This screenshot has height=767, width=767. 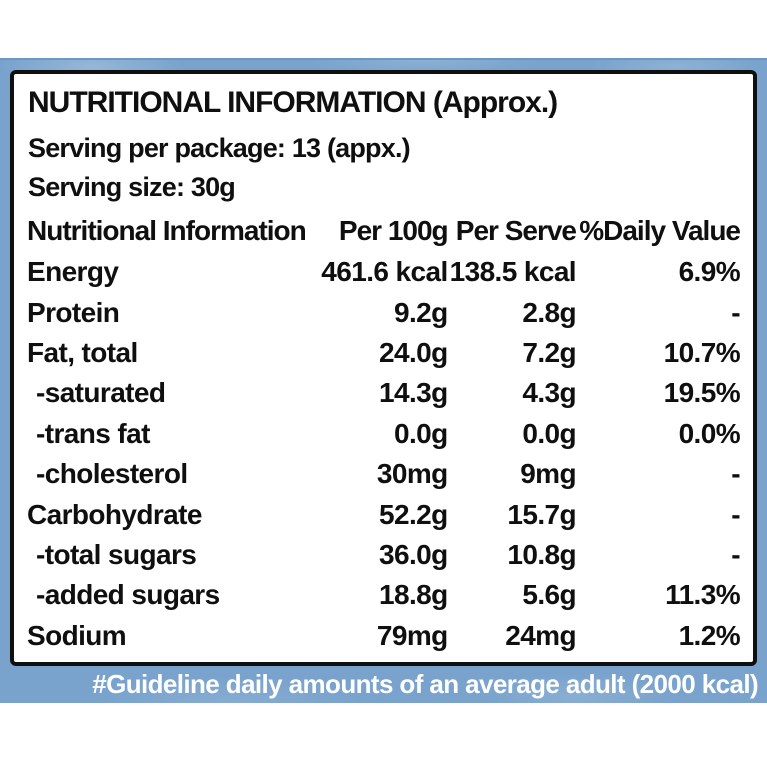 What do you see at coordinates (167, 230) in the screenshot?
I see `column-header-nutrient: Nutritional Information` at bounding box center [167, 230].